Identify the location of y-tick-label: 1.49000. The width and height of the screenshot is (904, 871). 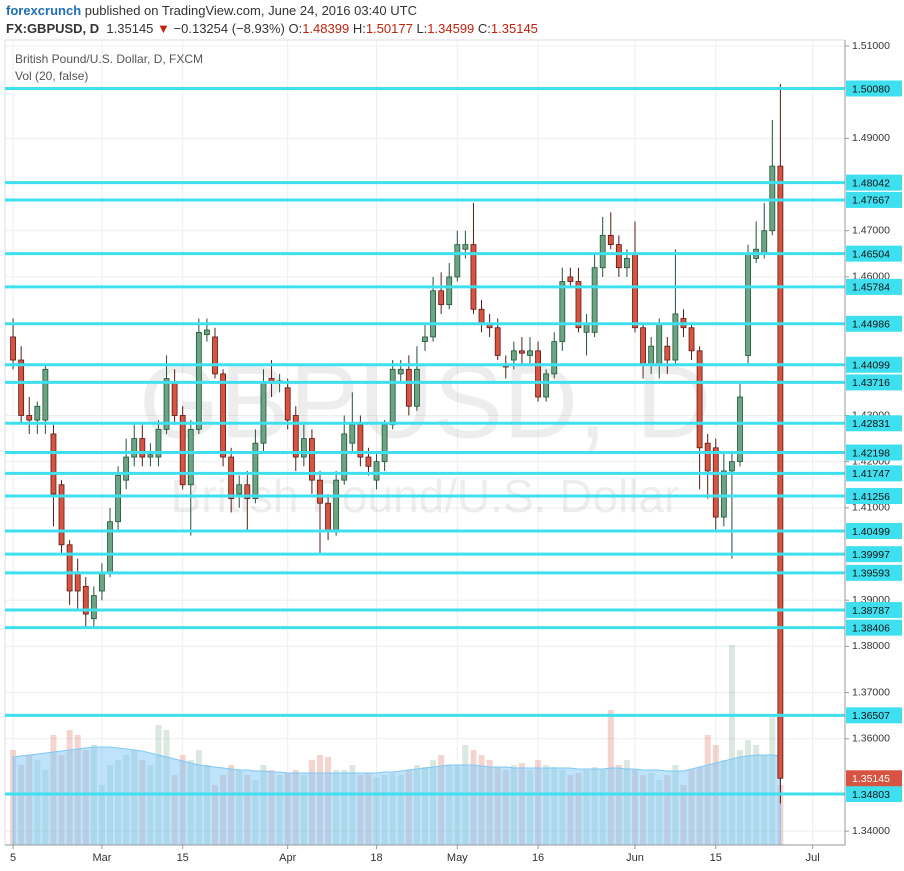
(871, 138).